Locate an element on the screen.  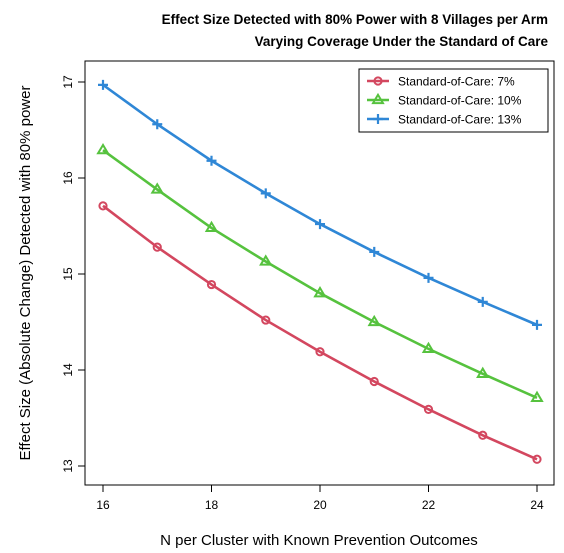
y-axis: 13 14 15 16 17 is located at coordinates (73, 274).